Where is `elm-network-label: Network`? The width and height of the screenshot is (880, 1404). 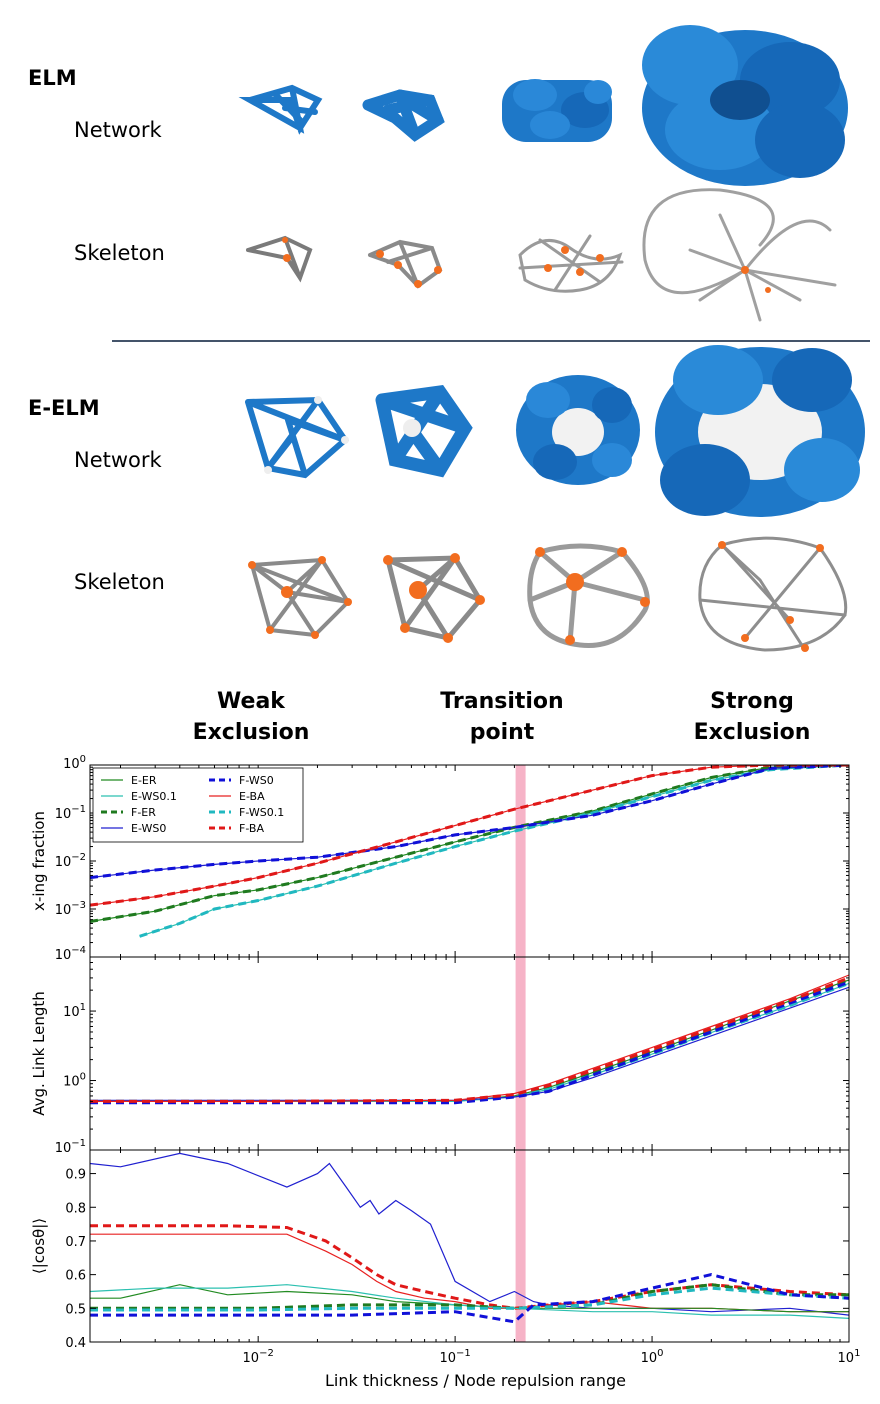 elm-network-label: Network is located at coordinates (118, 130).